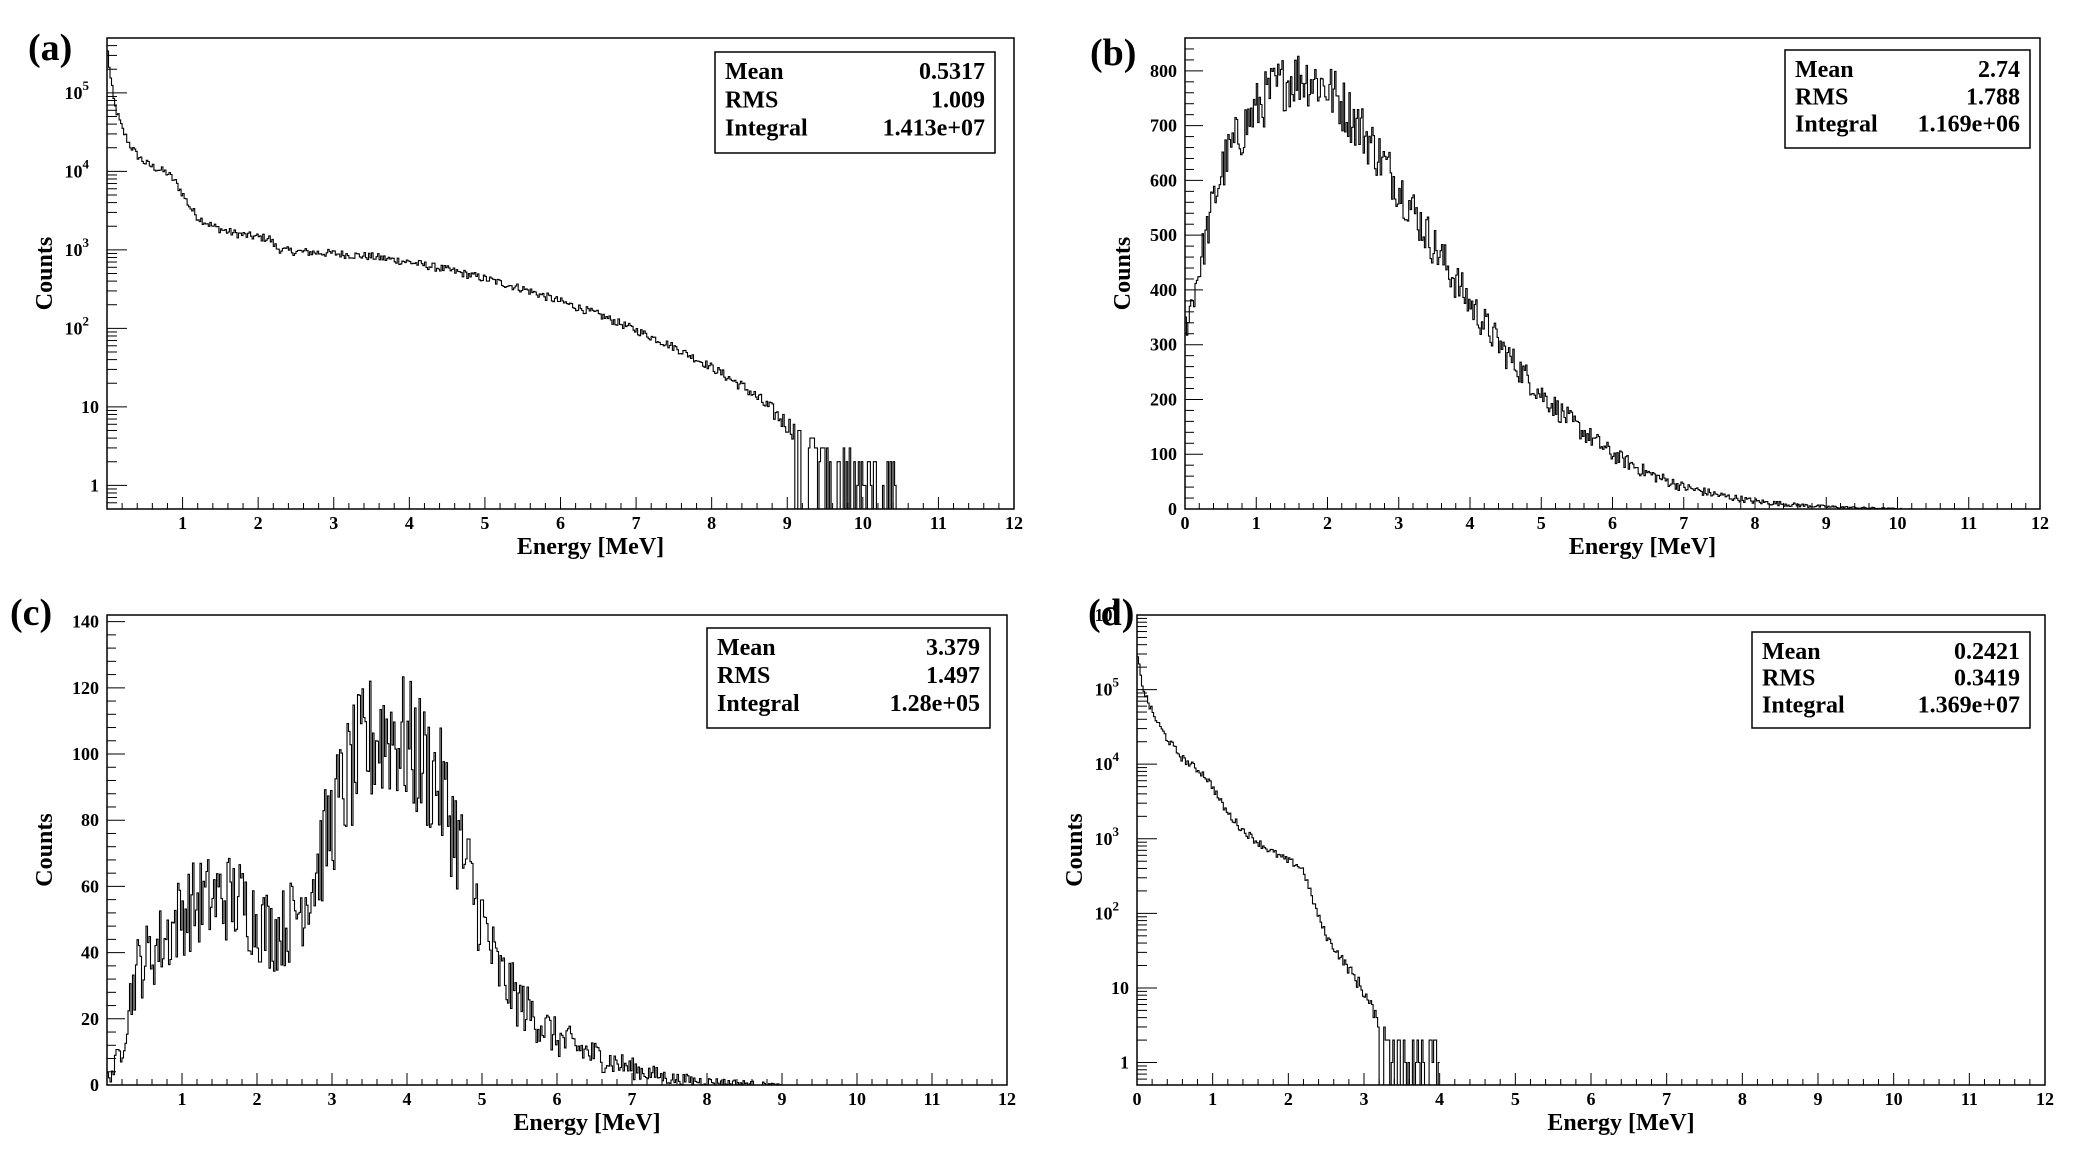 The height and width of the screenshot is (1152, 2074). What do you see at coordinates (1163, 345) in the screenshot?
I see `y-tick-label: 300` at bounding box center [1163, 345].